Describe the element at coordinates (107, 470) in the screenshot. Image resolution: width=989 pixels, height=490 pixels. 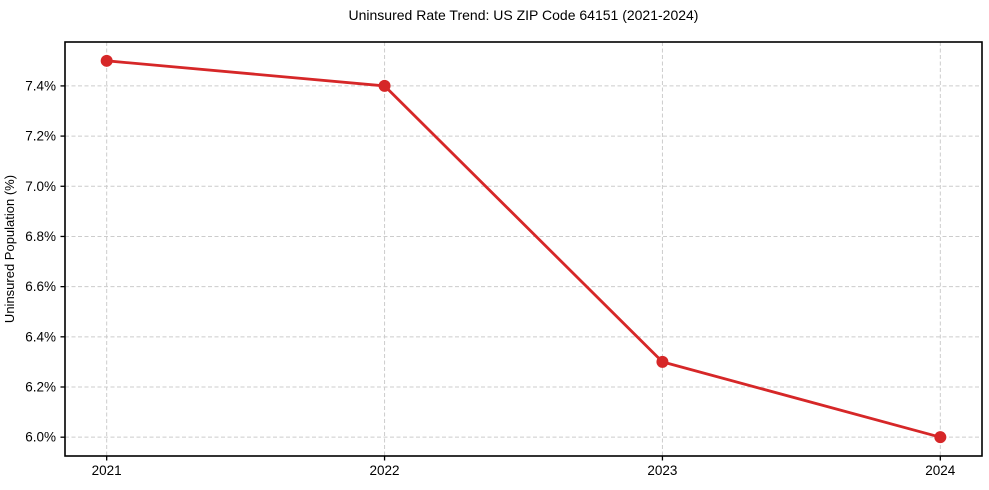
I see `x-tick-label: 2021` at that location.